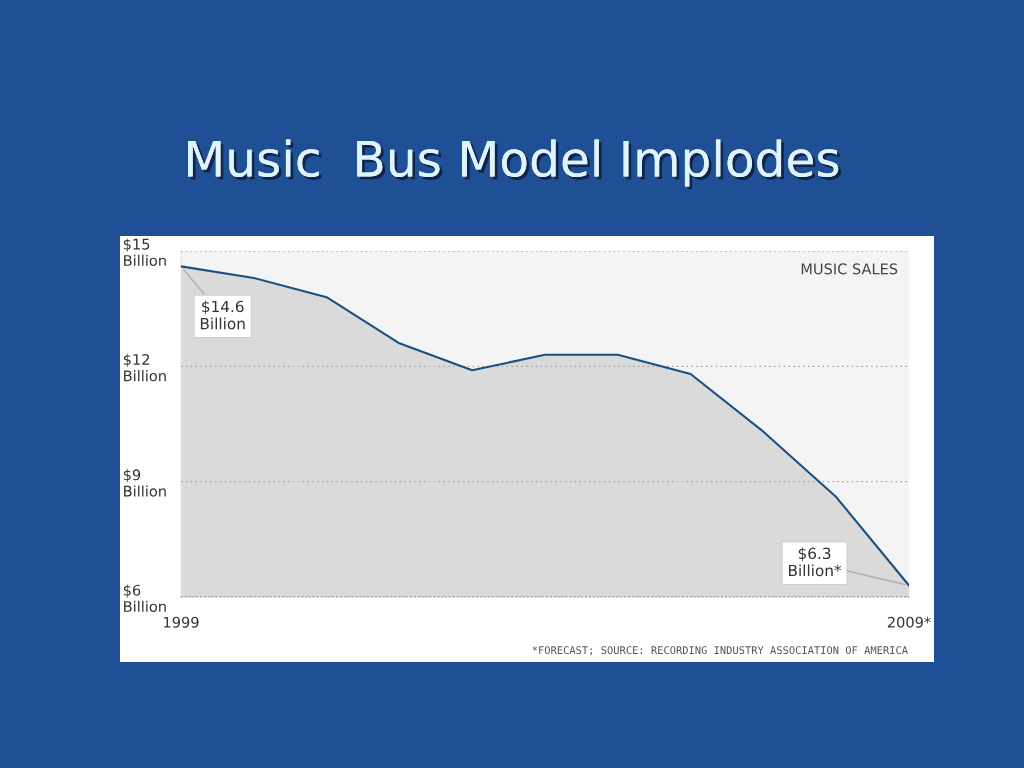 The width and height of the screenshot is (1024, 768). I want to click on annotation: $14.6 Billion, so click(222, 315).